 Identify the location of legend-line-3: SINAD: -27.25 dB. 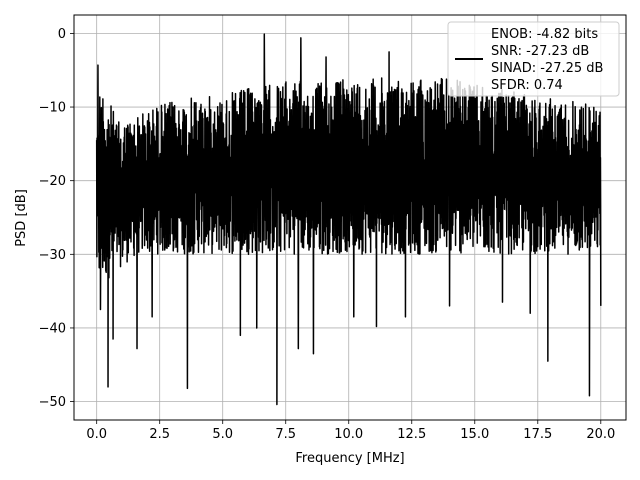
(547, 68).